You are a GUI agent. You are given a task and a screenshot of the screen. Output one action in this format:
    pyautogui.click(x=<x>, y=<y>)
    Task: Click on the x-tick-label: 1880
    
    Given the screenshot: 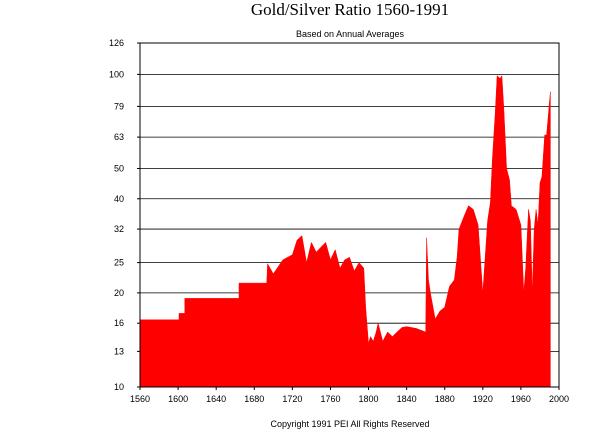 What is the action you would take?
    pyautogui.click(x=445, y=399)
    